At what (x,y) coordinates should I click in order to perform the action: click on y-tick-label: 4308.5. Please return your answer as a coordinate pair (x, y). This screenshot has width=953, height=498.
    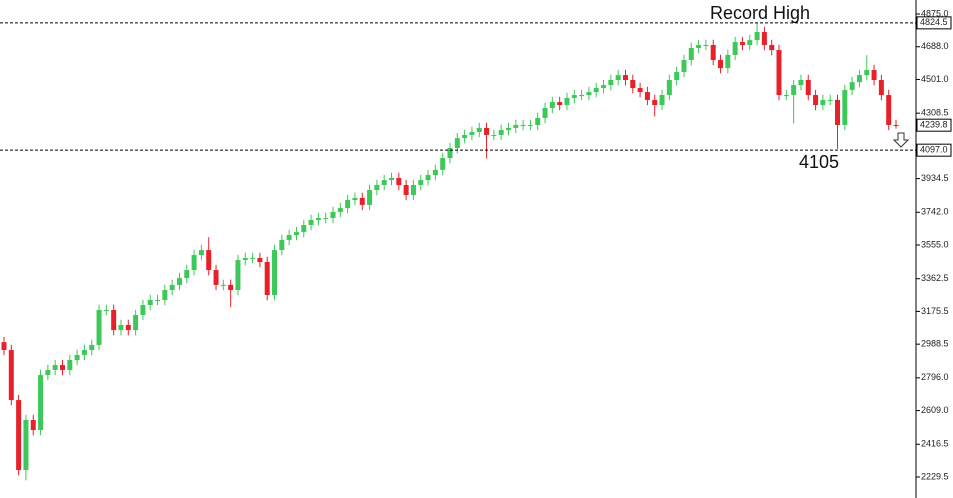
    Looking at the image, I should click on (935, 113).